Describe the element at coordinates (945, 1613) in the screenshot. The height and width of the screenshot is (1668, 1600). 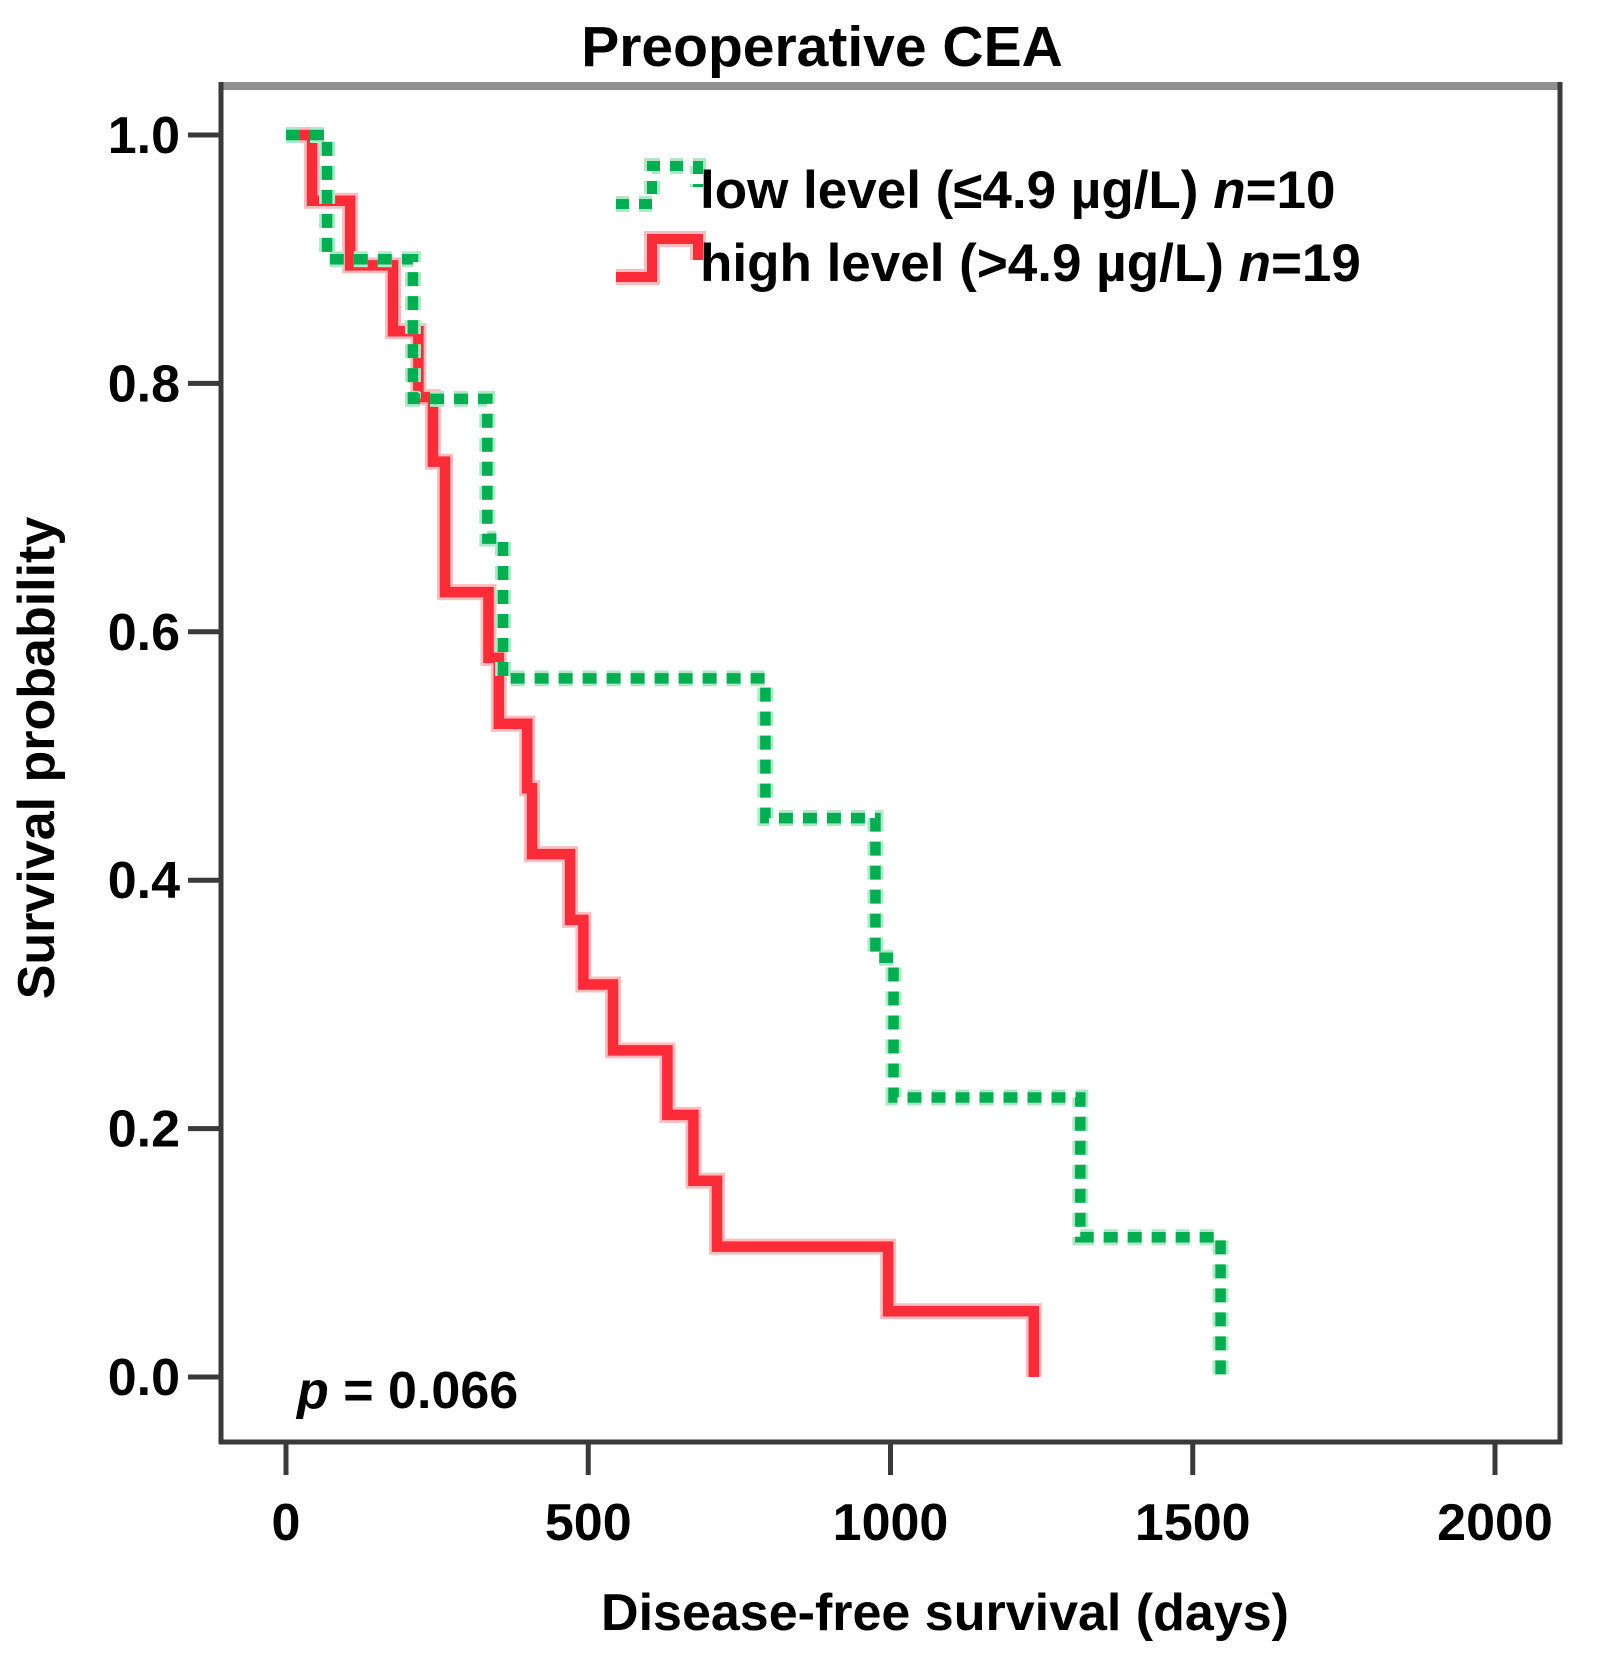
I see `x-axis-title: Disease-free survival (days)` at that location.